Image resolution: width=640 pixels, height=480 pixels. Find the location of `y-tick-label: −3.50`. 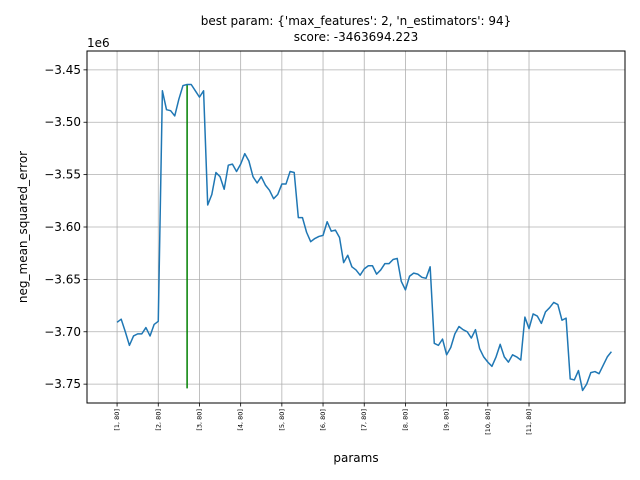

y-tick-label: −3.50 is located at coordinates (62, 122).